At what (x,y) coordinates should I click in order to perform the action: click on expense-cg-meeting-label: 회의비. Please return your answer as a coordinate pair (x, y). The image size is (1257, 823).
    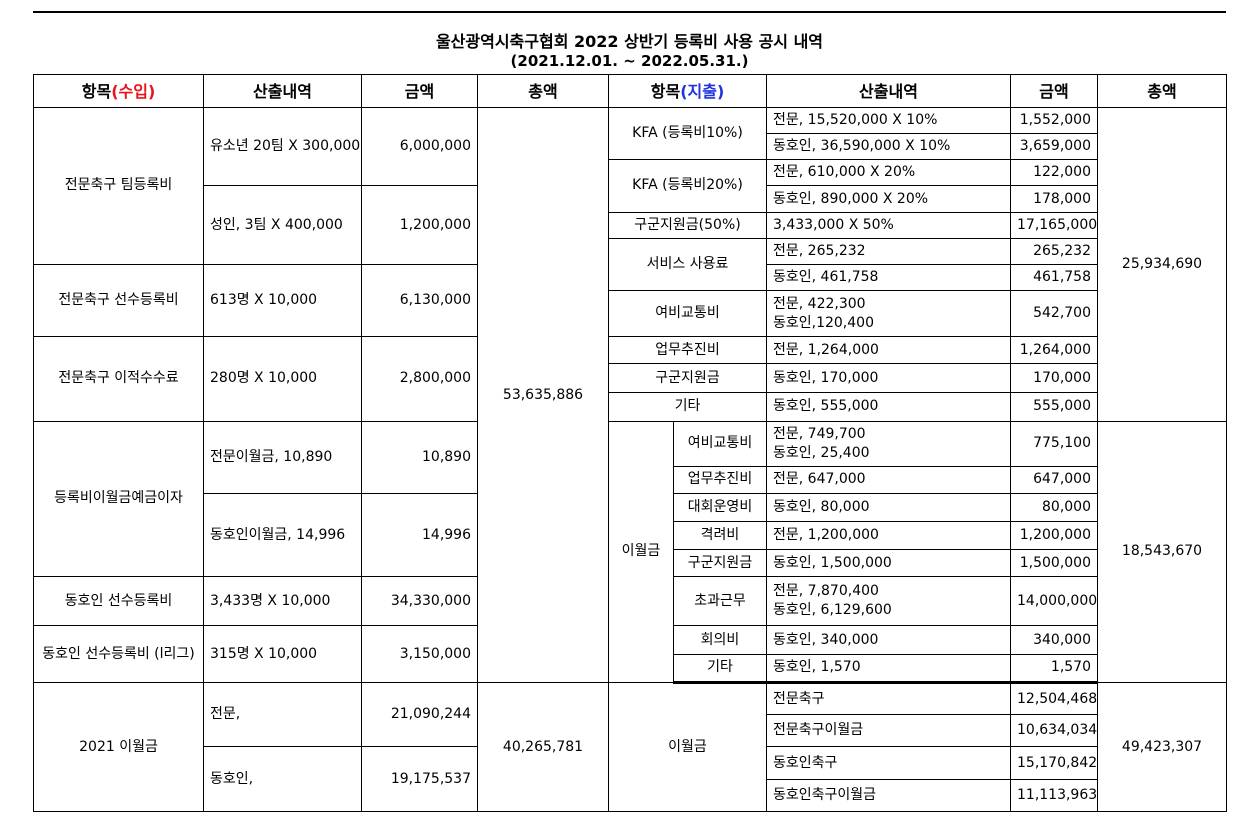
    Looking at the image, I should click on (720, 640).